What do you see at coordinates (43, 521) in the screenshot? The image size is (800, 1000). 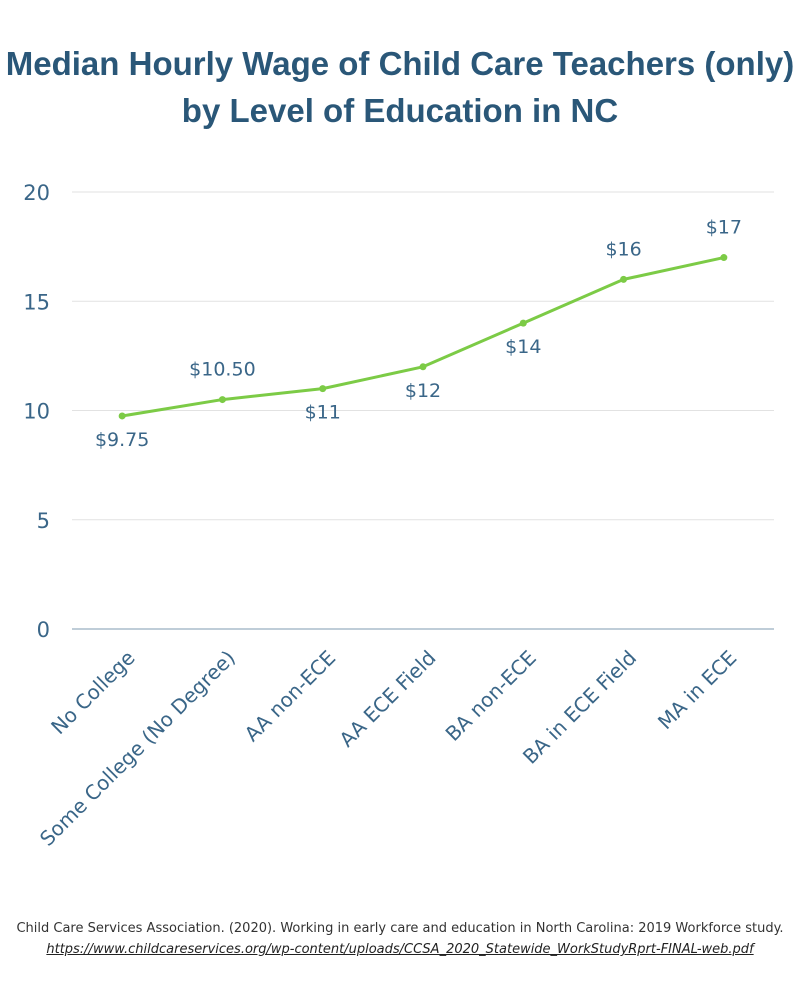 I see `y-tick-label: 5` at bounding box center [43, 521].